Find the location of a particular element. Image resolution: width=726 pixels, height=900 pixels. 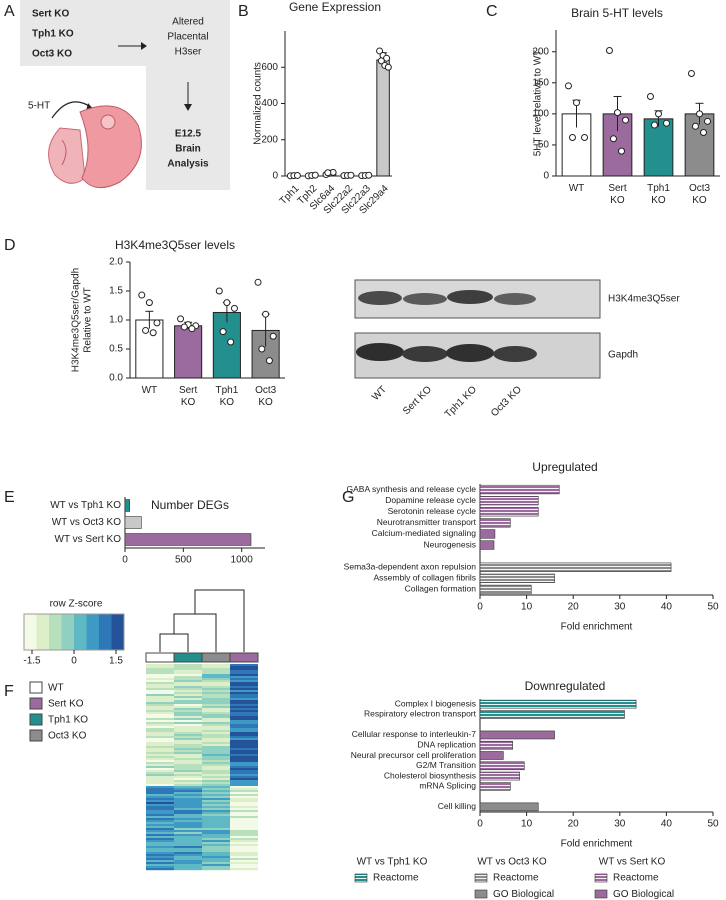

lane-label: Tph1 KO is located at coordinates (461, 402).